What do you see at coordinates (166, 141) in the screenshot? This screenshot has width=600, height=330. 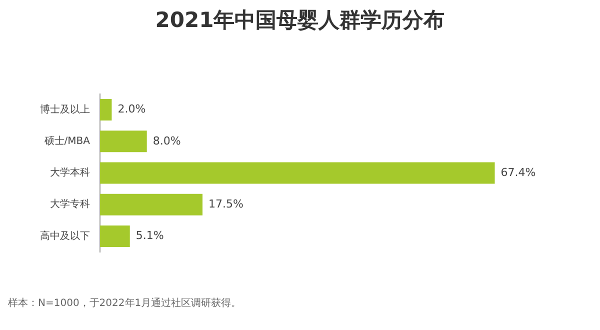 I see `data-label: 8.0%` at bounding box center [166, 141].